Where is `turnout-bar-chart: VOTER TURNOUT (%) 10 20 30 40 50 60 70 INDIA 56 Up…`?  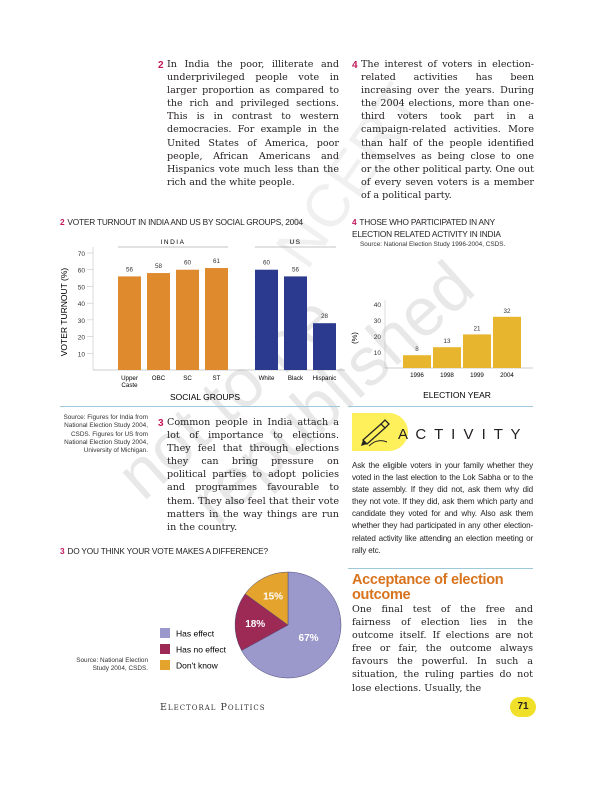
turnout-bar-chart: VOTER TURNOUT (%) 10 20 30 40 50 60 70 INDIA 56 Up… is located at coordinates (202, 320).